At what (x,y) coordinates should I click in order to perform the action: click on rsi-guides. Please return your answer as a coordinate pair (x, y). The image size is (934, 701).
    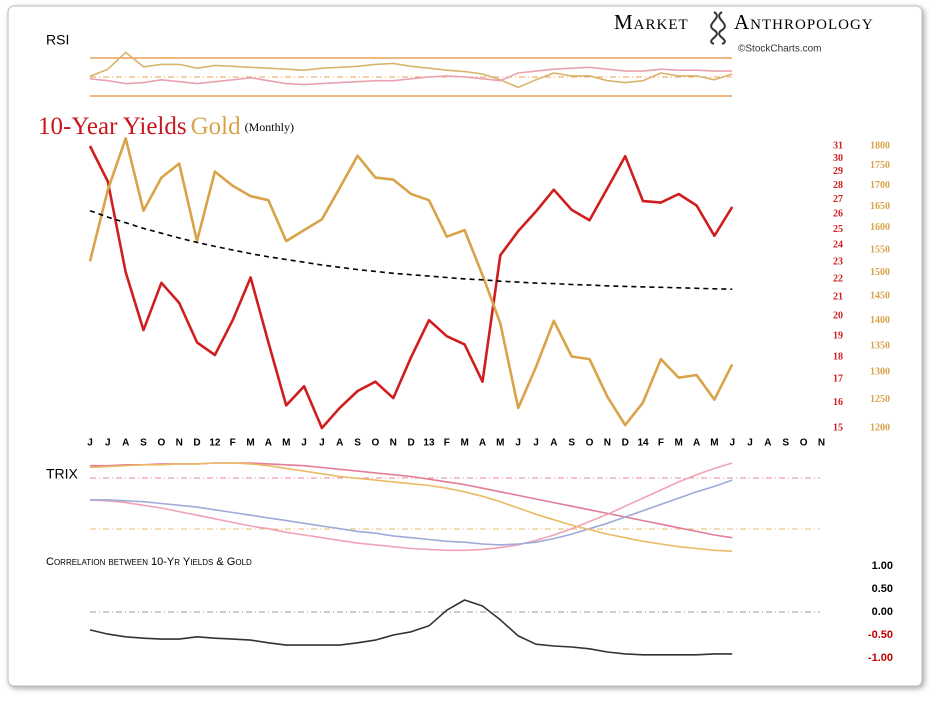
    Looking at the image, I should click on (411, 77).